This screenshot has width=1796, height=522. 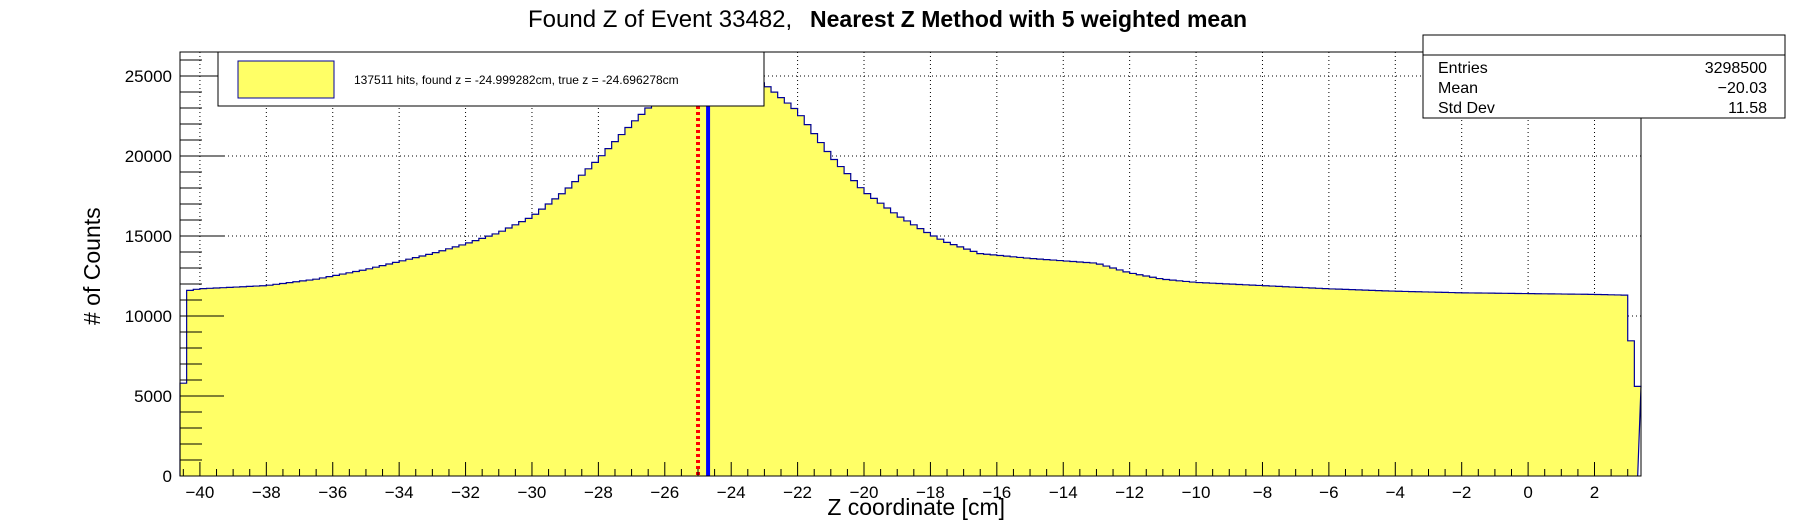 What do you see at coordinates (148, 276) in the screenshot?
I see `y-tick-labels: 0 5000 10000 15000 20000 25000` at bounding box center [148, 276].